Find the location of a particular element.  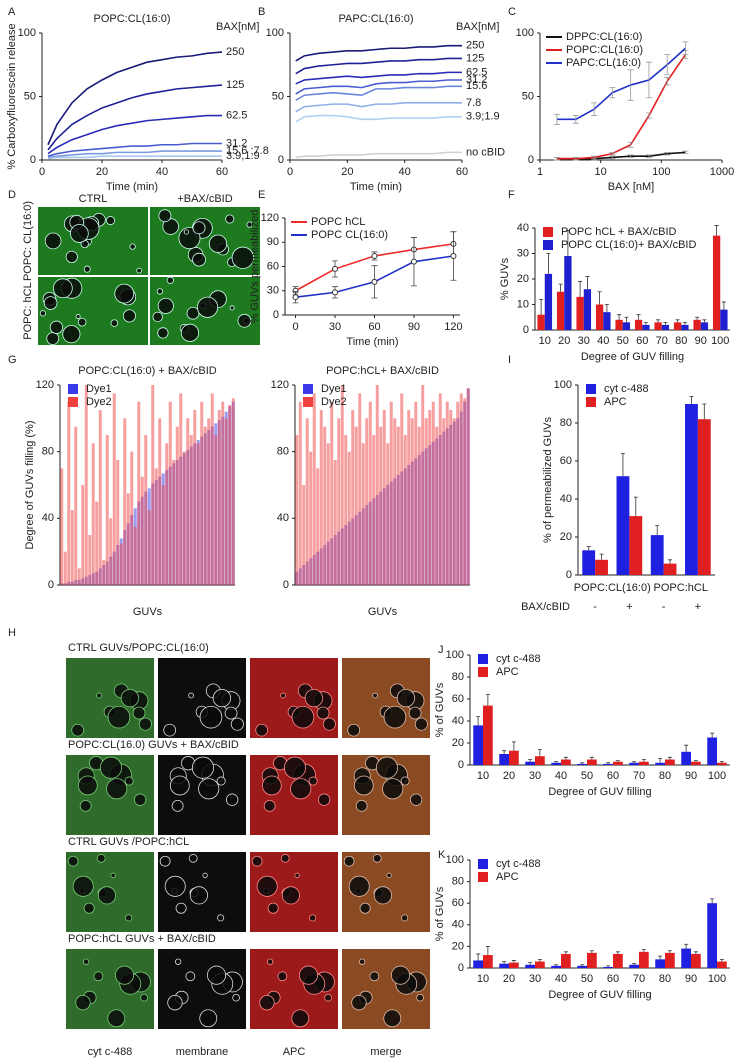

y-tick-label: 30 is located at coordinates (273, 291).